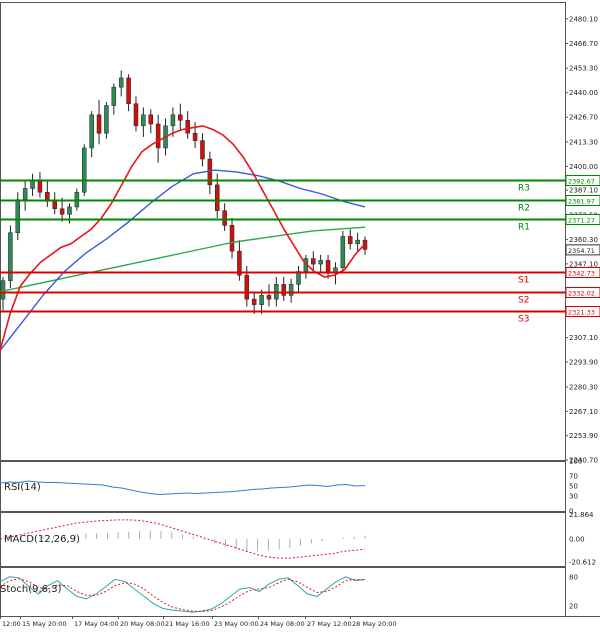 The image size is (600, 636). I want to click on level-label-s3: S3, so click(523, 320).